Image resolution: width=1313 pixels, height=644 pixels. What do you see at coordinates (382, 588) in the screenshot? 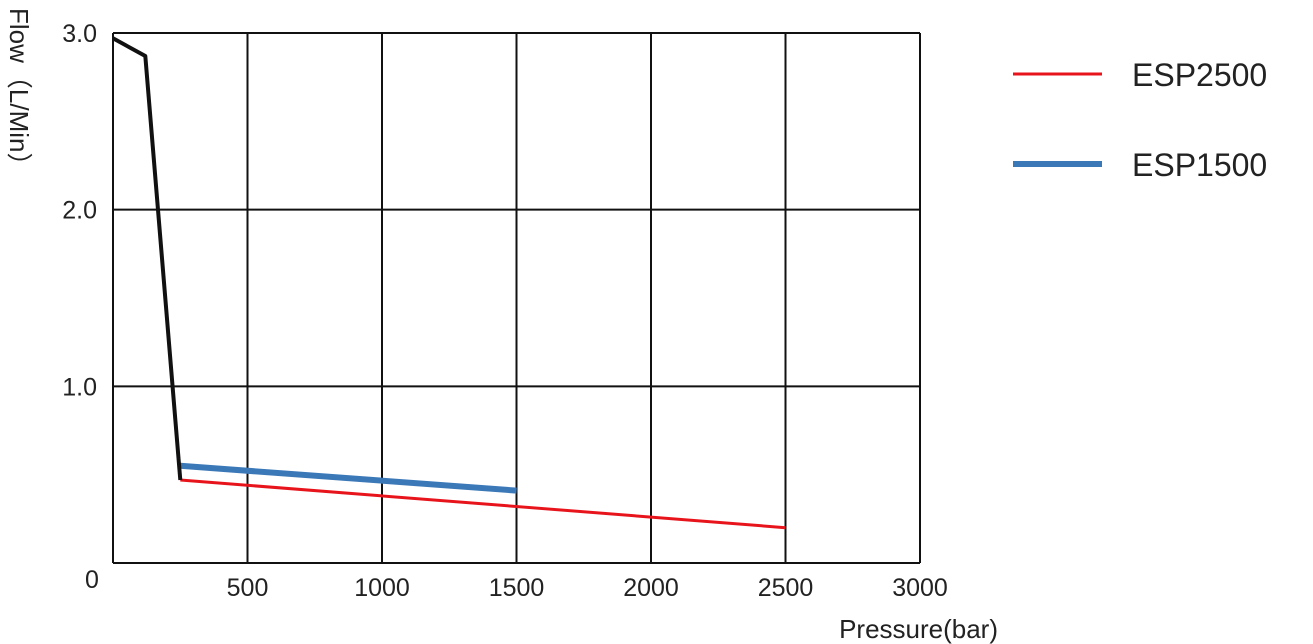
I see `x-tick-label: 1000` at bounding box center [382, 588].